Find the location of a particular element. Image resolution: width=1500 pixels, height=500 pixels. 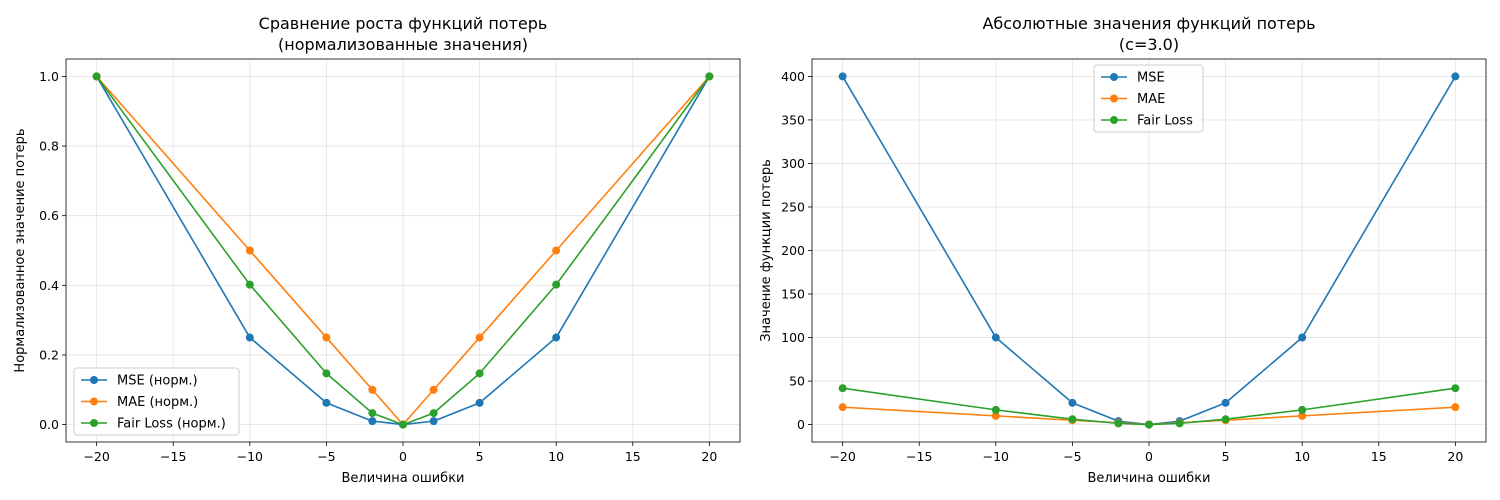

y-tick-label: 250 is located at coordinates (793, 206).